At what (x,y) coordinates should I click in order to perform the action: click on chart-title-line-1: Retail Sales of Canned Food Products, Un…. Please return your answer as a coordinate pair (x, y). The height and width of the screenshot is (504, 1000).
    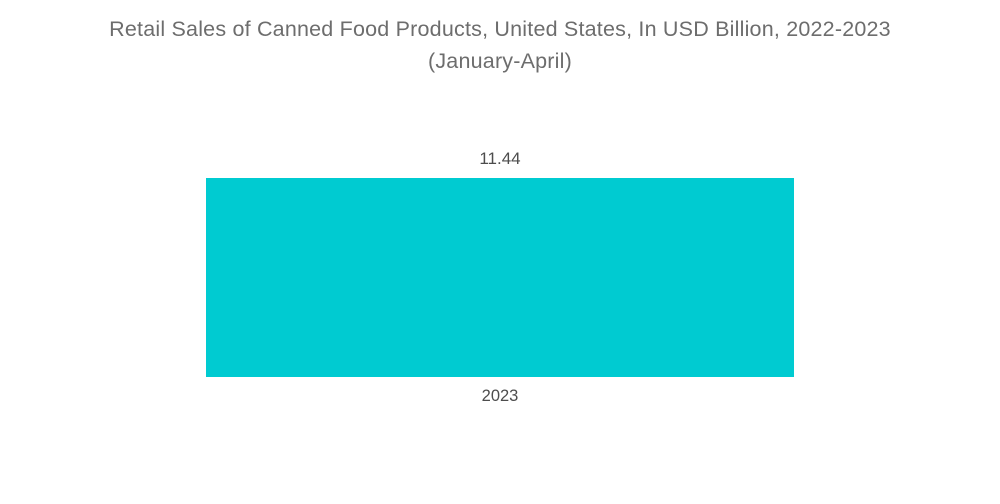
    Looking at the image, I should click on (500, 29).